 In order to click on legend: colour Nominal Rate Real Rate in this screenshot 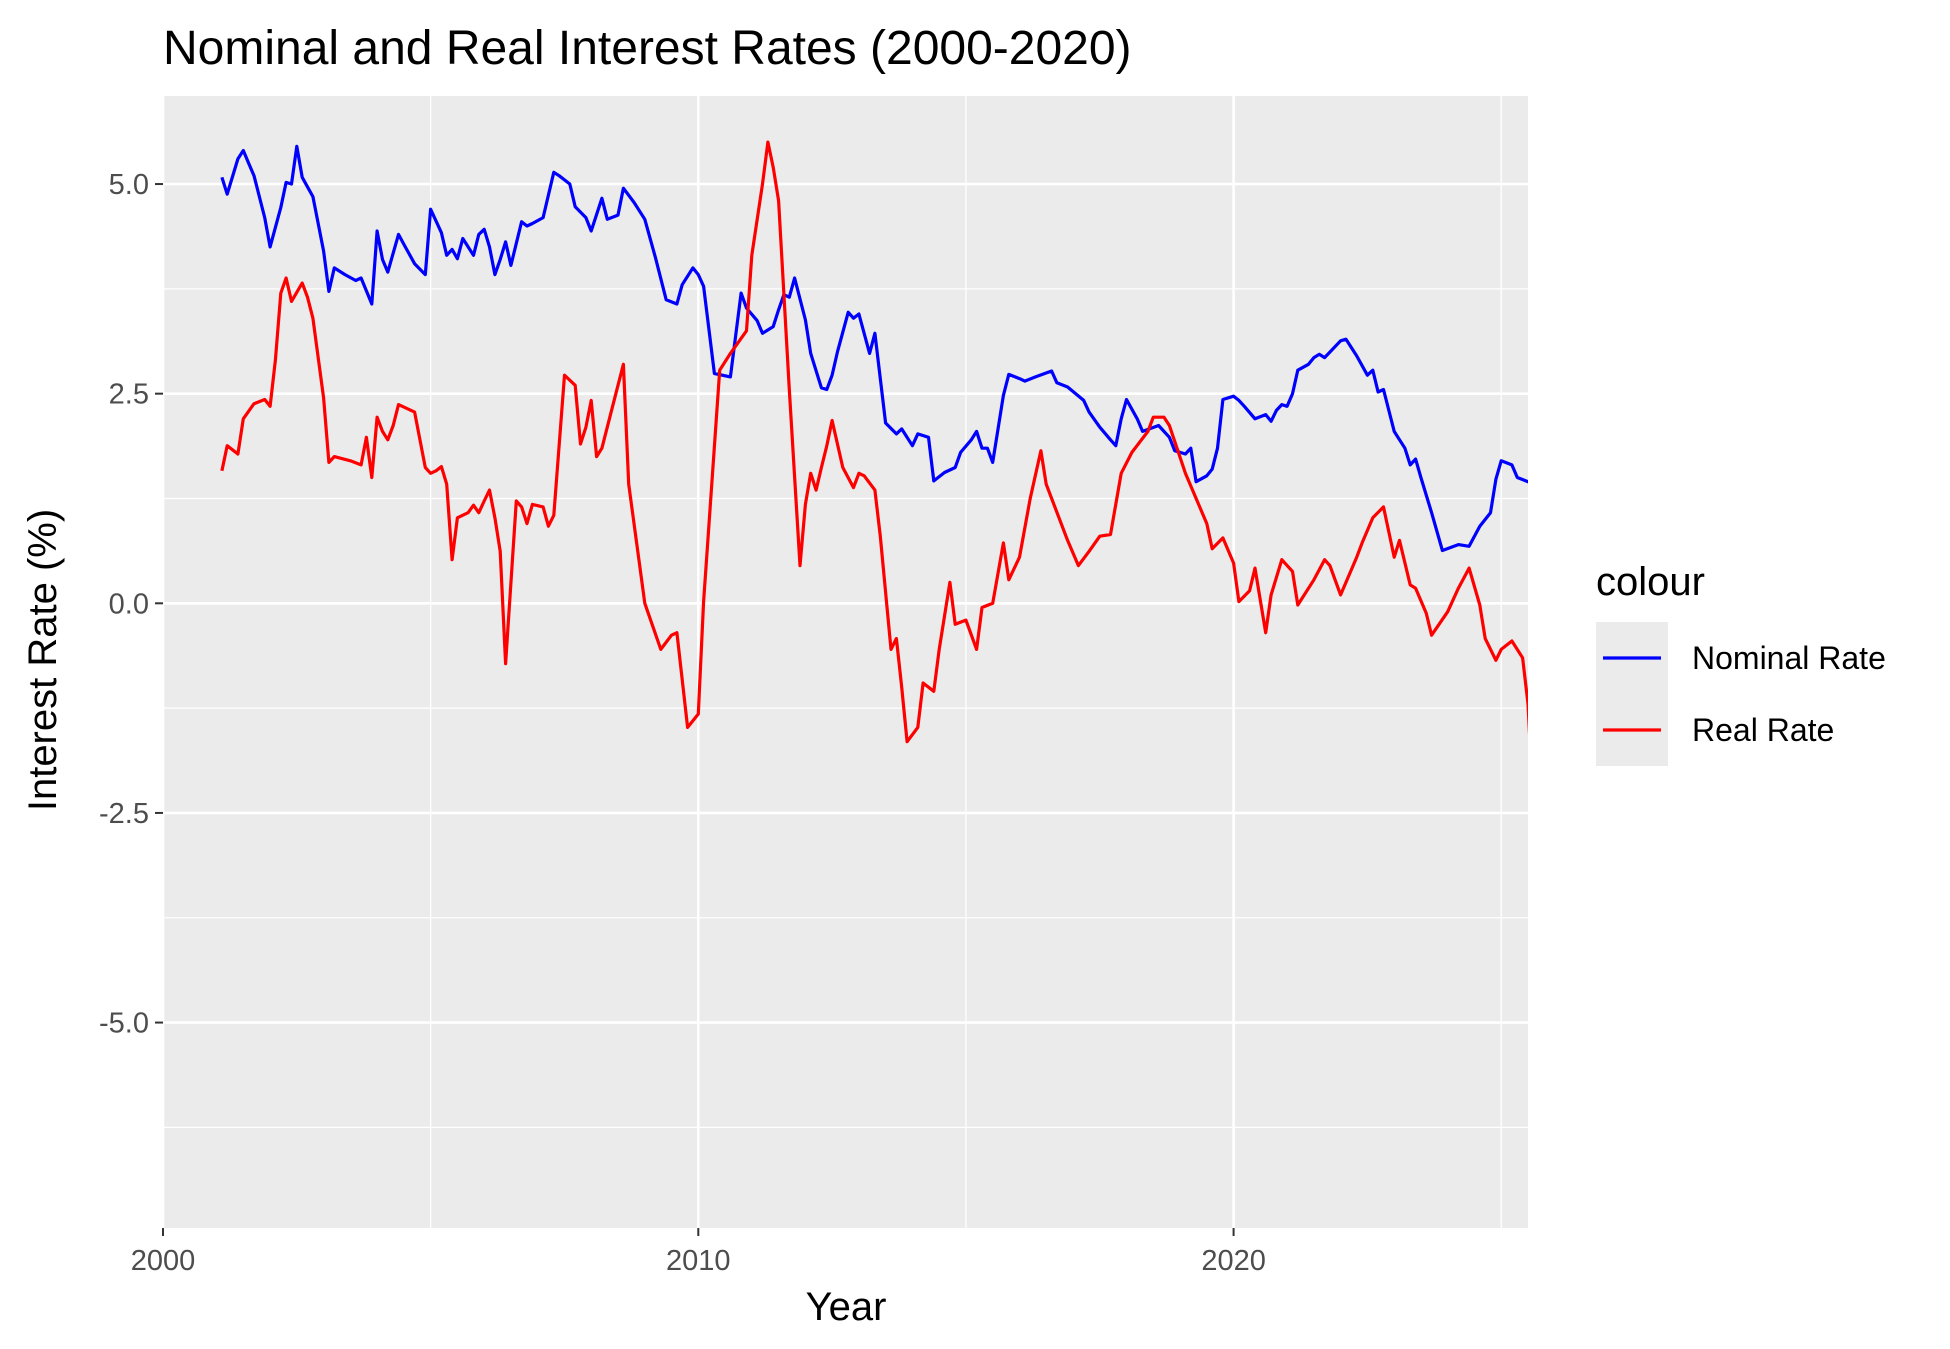, I will do `click(1741, 663)`.